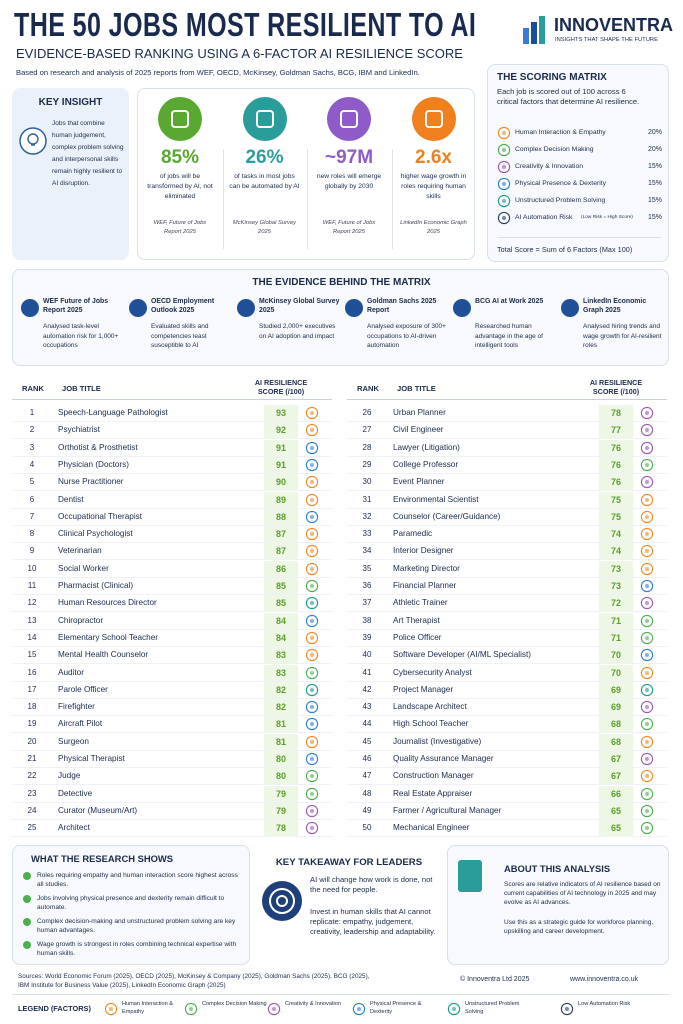 The image size is (683, 1024). I want to click on rank: 28, so click(367, 447).